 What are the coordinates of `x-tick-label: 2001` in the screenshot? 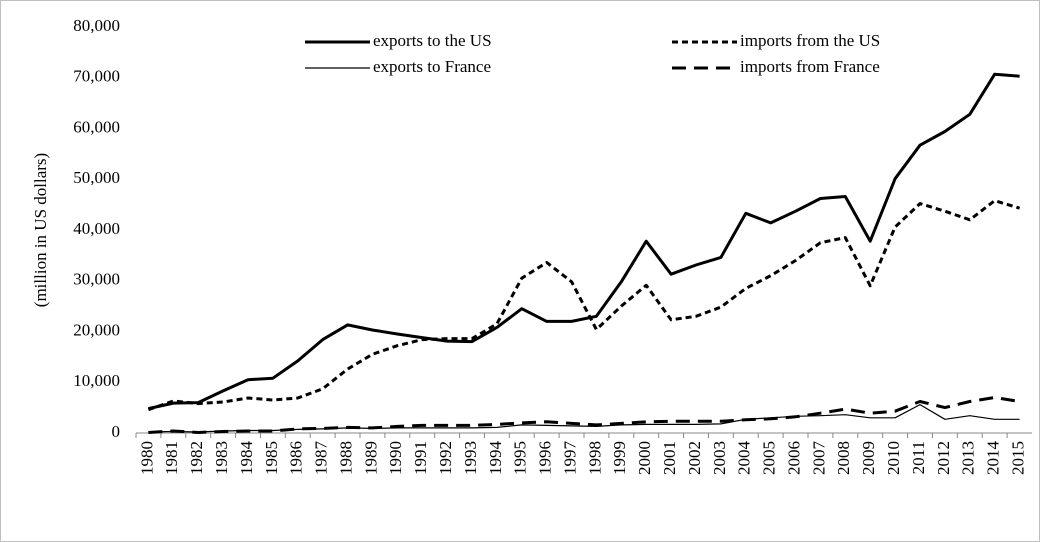 It's located at (669, 458).